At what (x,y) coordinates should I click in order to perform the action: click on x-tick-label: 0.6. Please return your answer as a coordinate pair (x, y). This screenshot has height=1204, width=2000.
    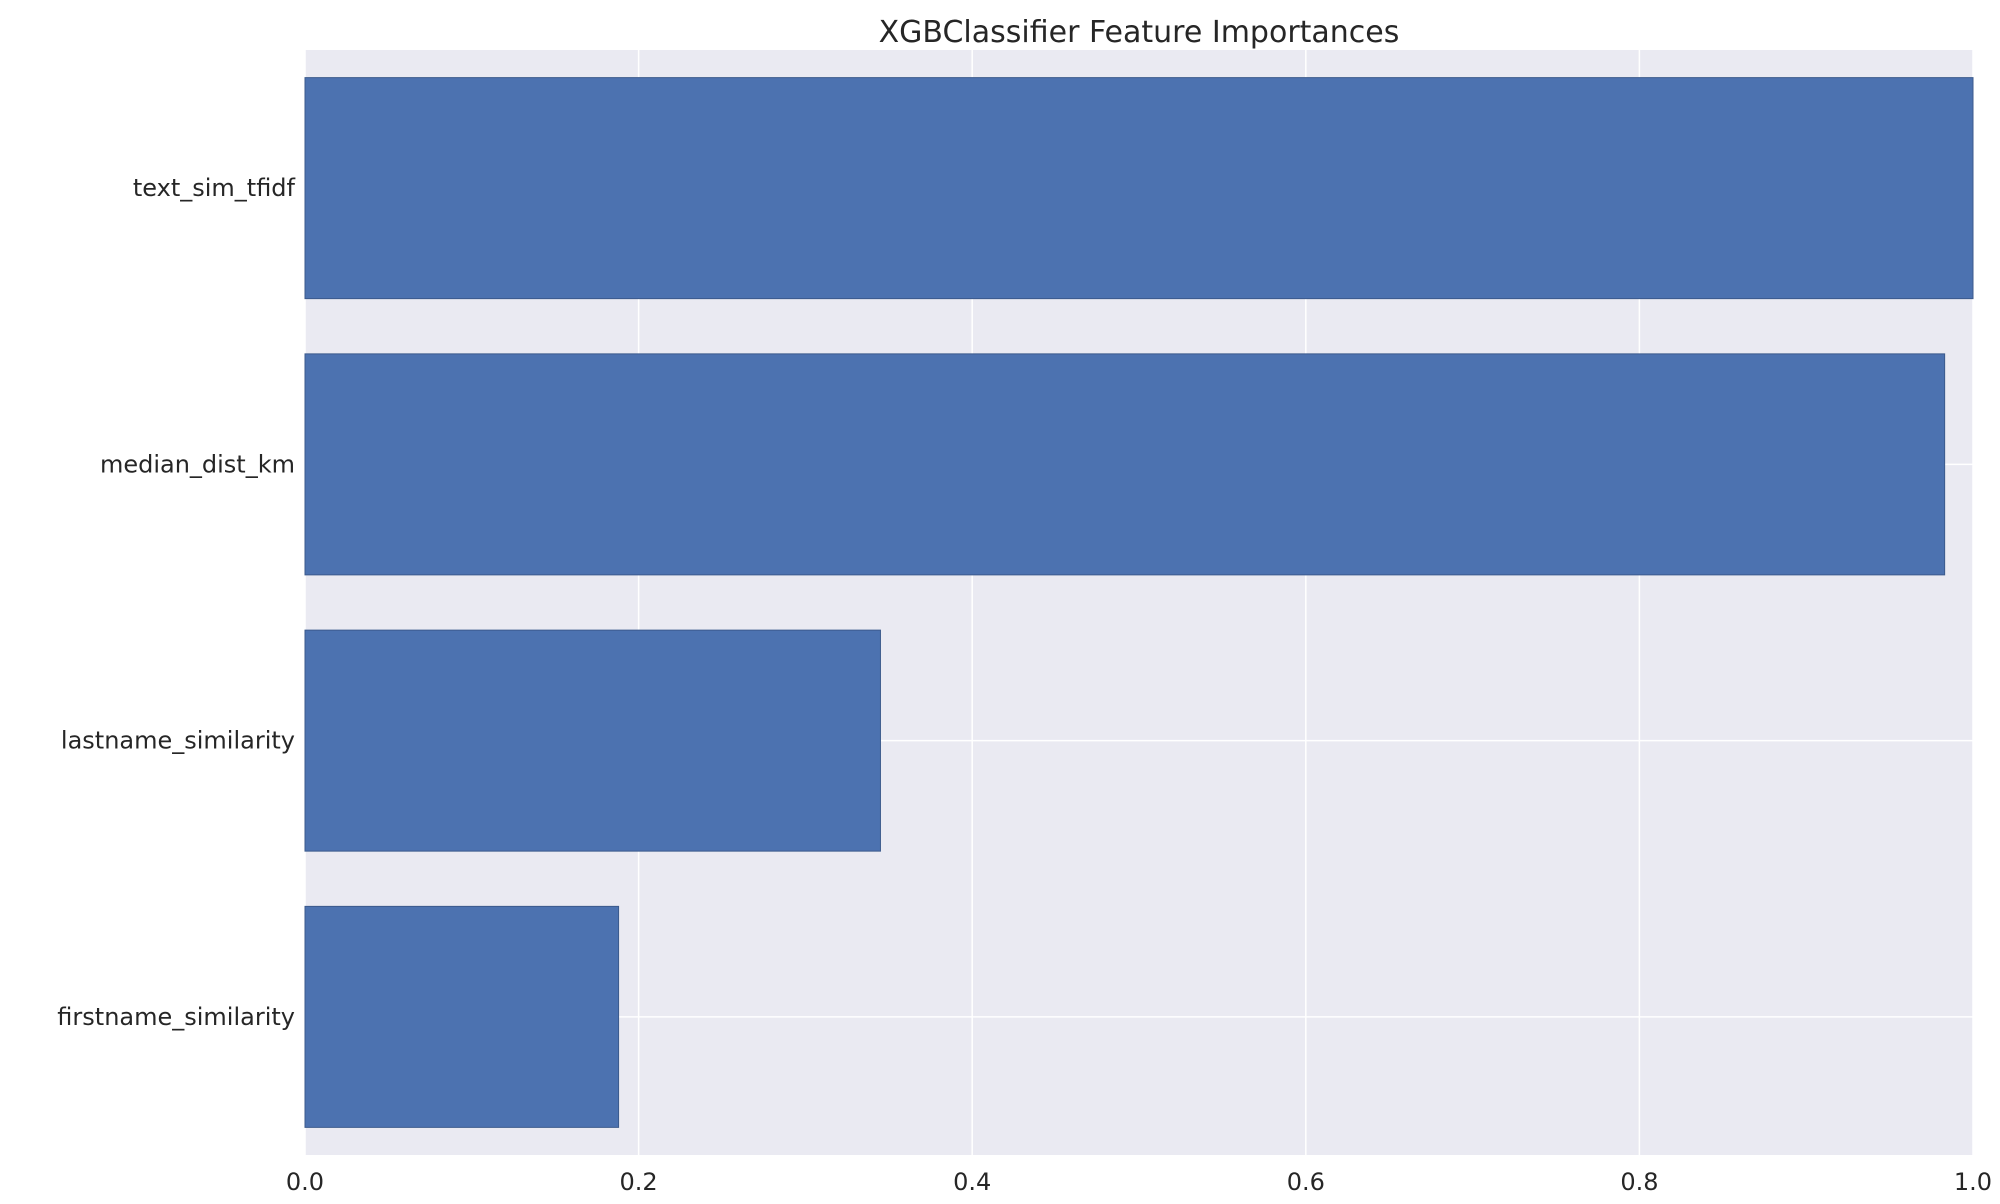
    Looking at the image, I should click on (1306, 1182).